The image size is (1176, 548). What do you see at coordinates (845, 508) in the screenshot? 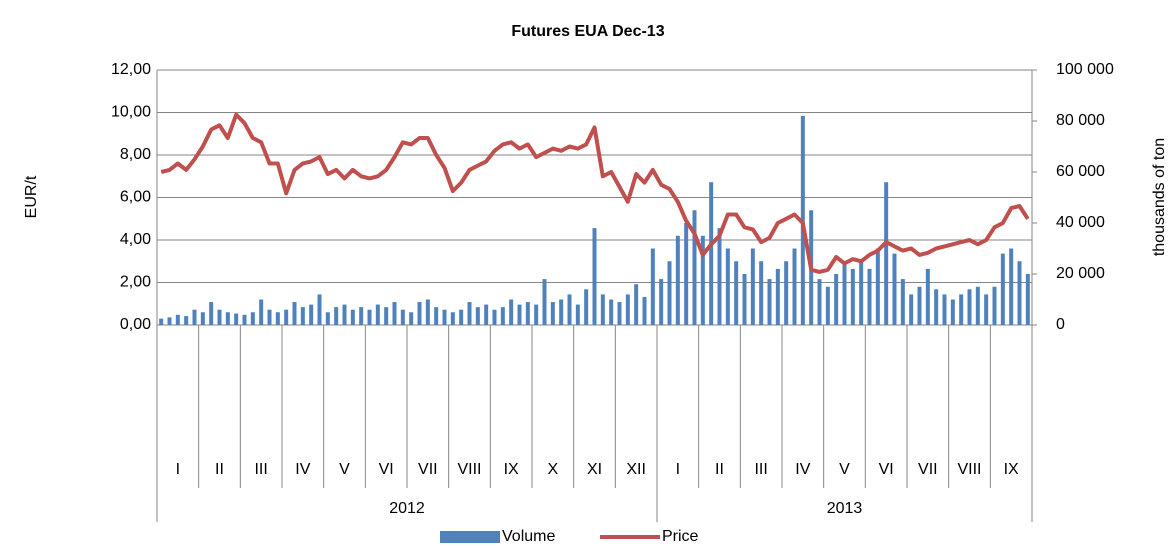
I see `x-group-label: 2013` at bounding box center [845, 508].